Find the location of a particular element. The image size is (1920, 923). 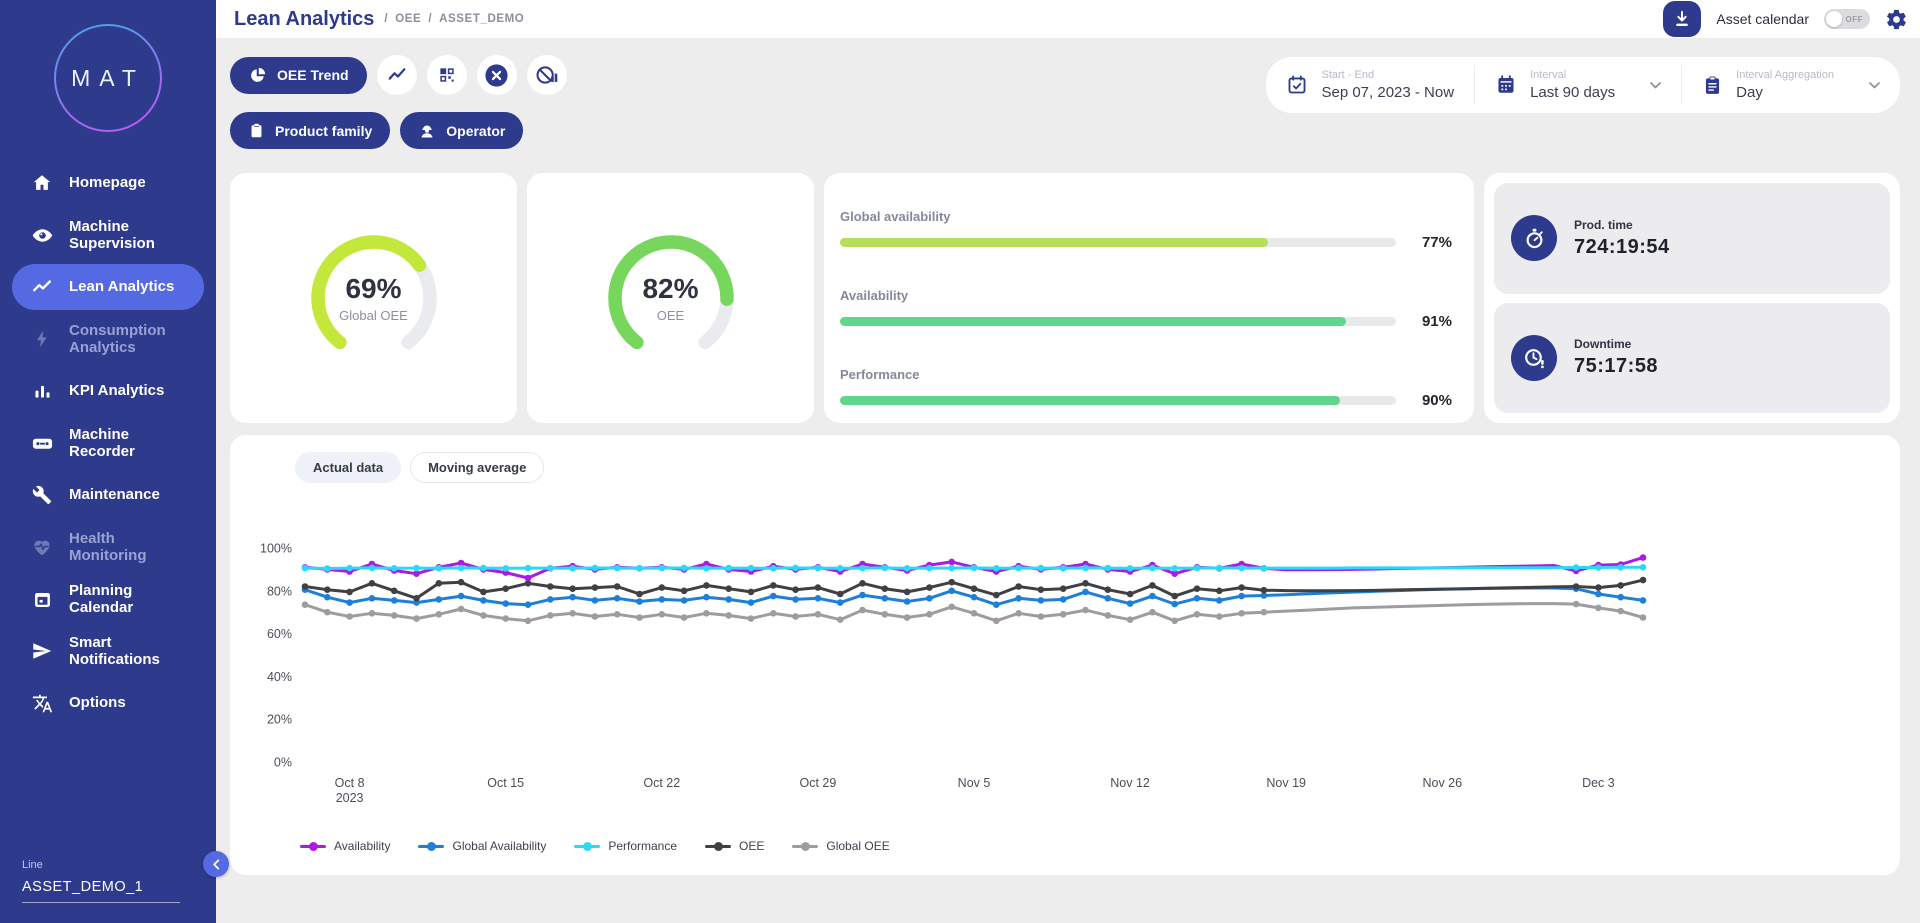

page-title: Lean Analytics is located at coordinates (304, 18).